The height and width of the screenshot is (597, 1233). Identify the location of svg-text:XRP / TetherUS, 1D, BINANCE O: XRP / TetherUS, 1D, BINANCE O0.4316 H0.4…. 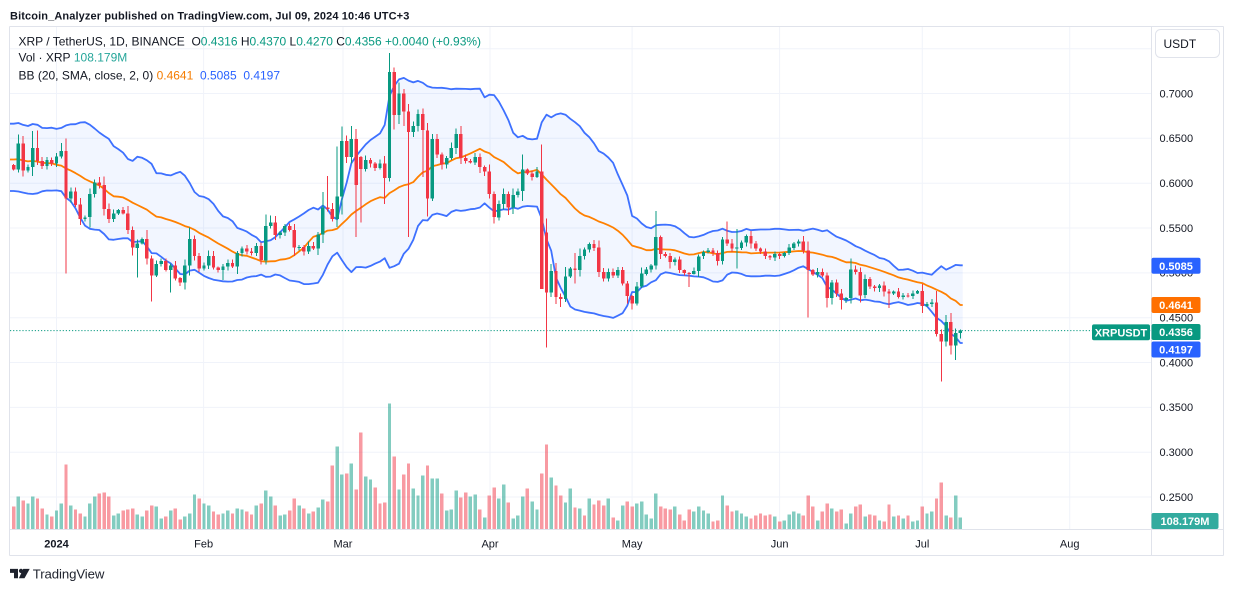
(250, 41).